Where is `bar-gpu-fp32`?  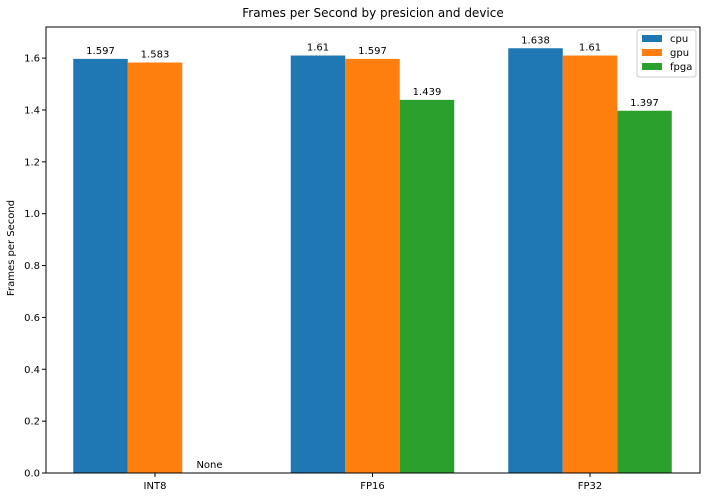
bar-gpu-fp32 is located at coordinates (590, 264).